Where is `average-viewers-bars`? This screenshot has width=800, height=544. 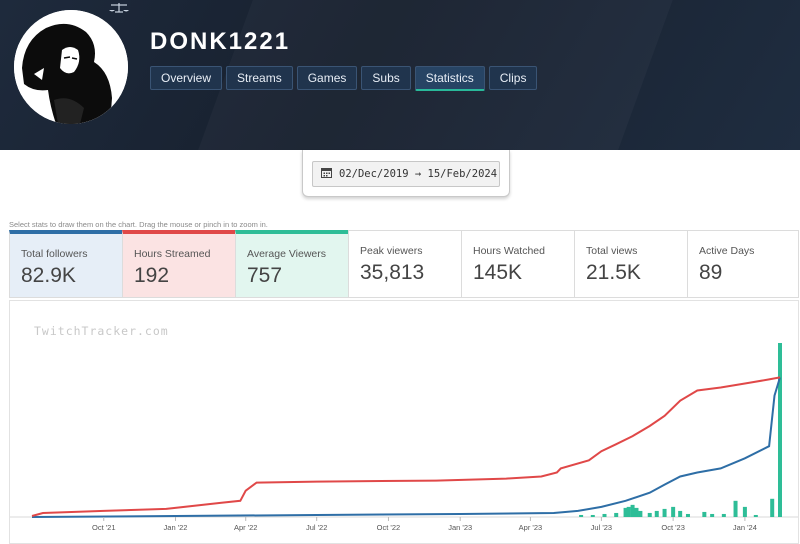
average-viewers-bars is located at coordinates (680, 430).